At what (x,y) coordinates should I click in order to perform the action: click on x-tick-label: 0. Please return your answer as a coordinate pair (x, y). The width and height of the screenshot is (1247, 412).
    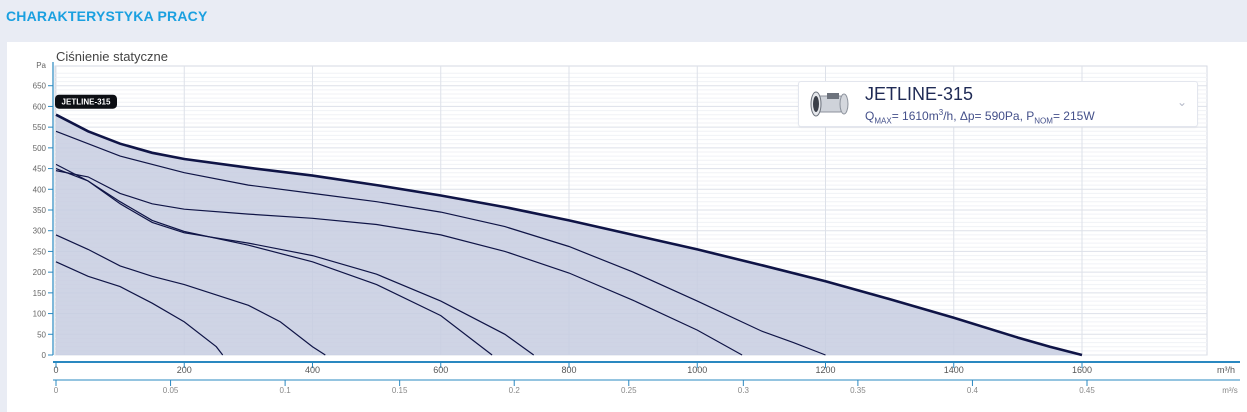
    Looking at the image, I should click on (55, 370).